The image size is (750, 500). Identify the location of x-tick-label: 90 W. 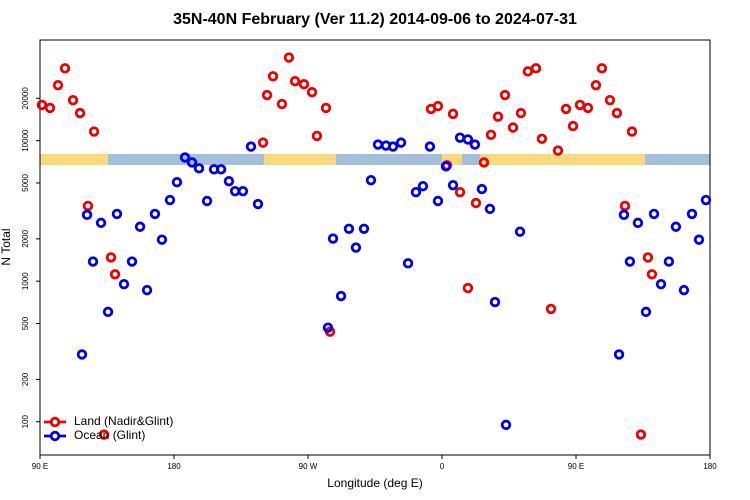
(308, 466).